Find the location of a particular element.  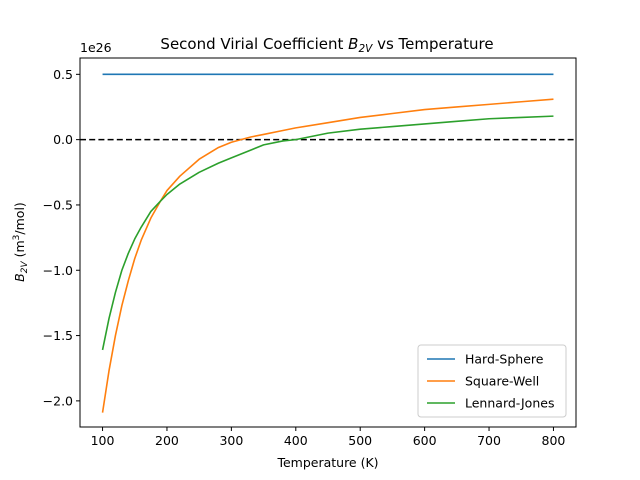

chart-title-prefix: Second Virial Coefficient is located at coordinates (254, 44).